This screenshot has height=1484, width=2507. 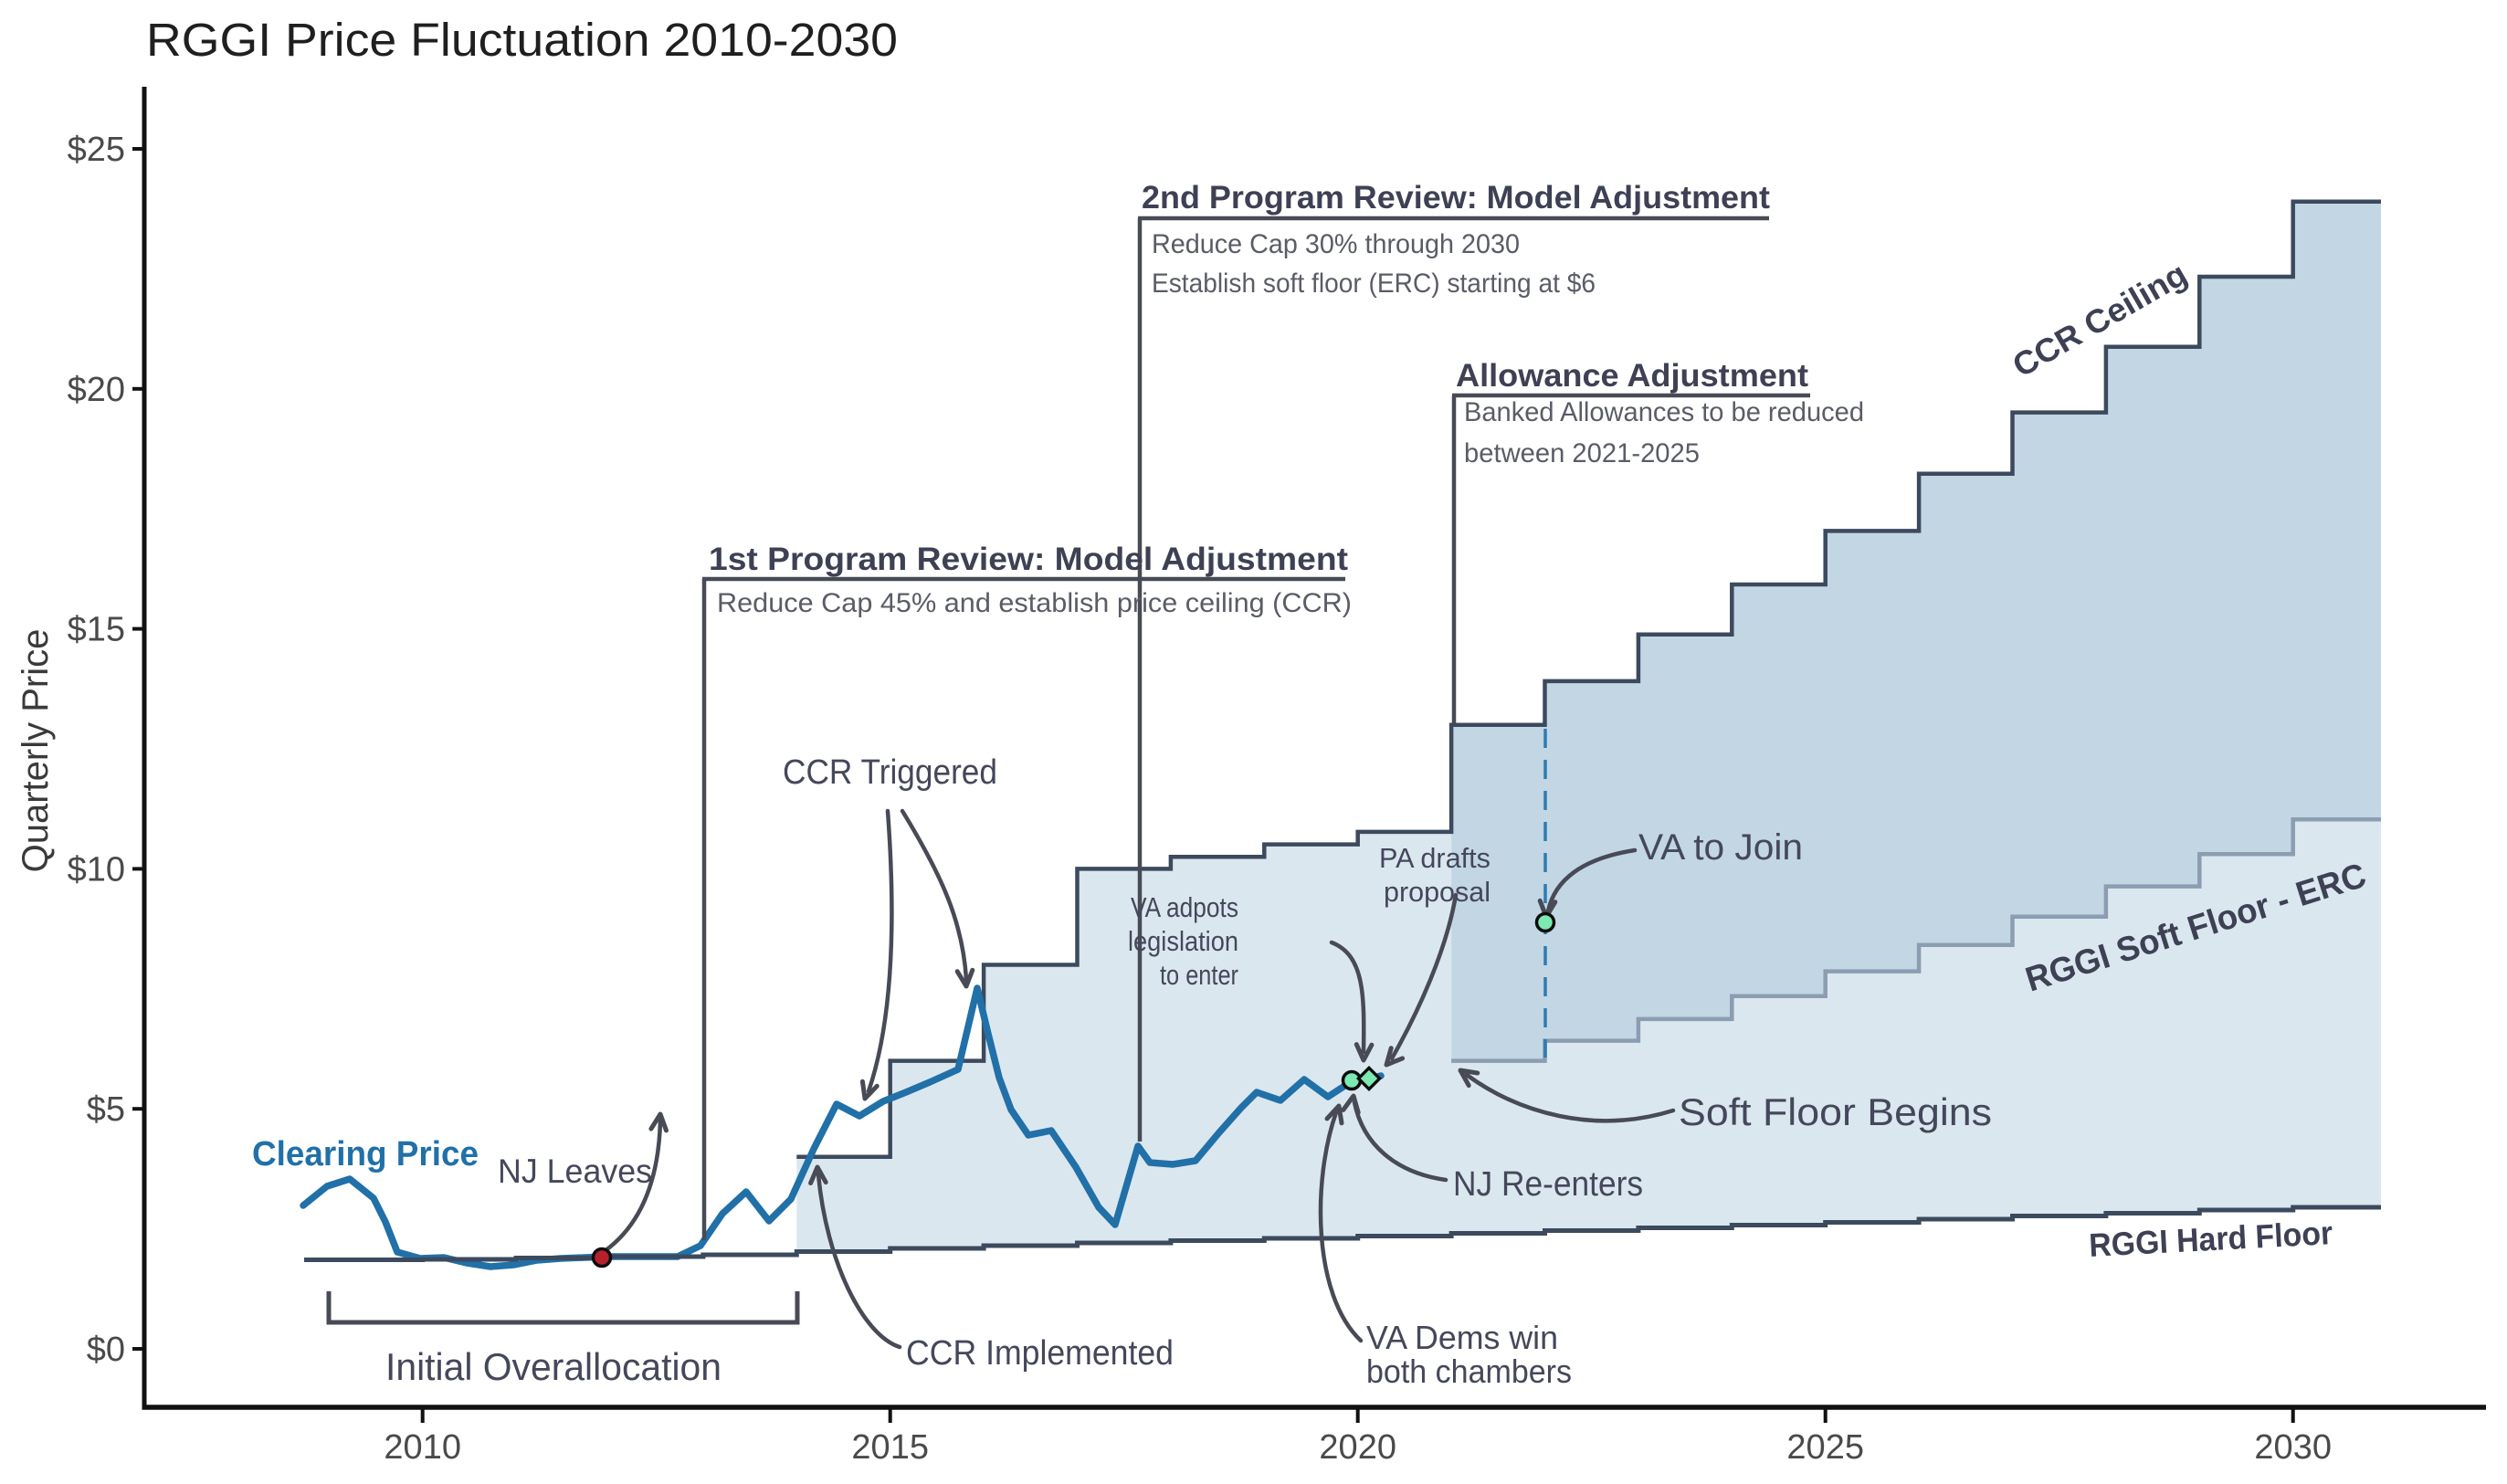 I want to click on svg-text: between 2021-2025, so click(x=1582, y=453).